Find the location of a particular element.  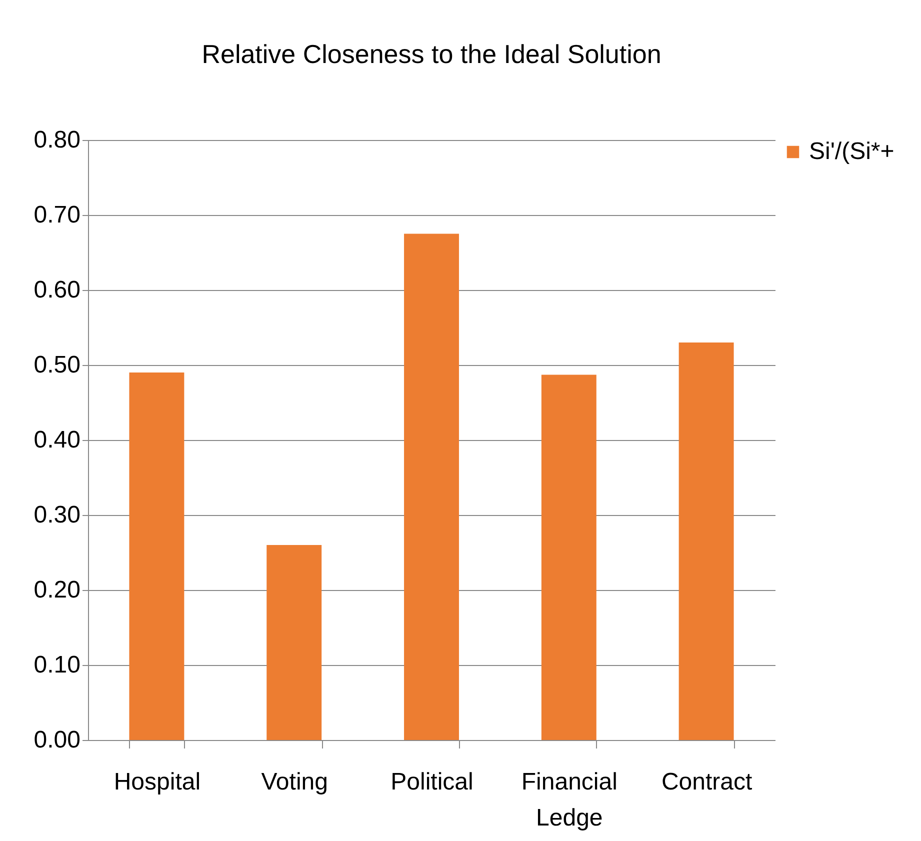

y-tick-label: 0.30 is located at coordinates (57, 515).